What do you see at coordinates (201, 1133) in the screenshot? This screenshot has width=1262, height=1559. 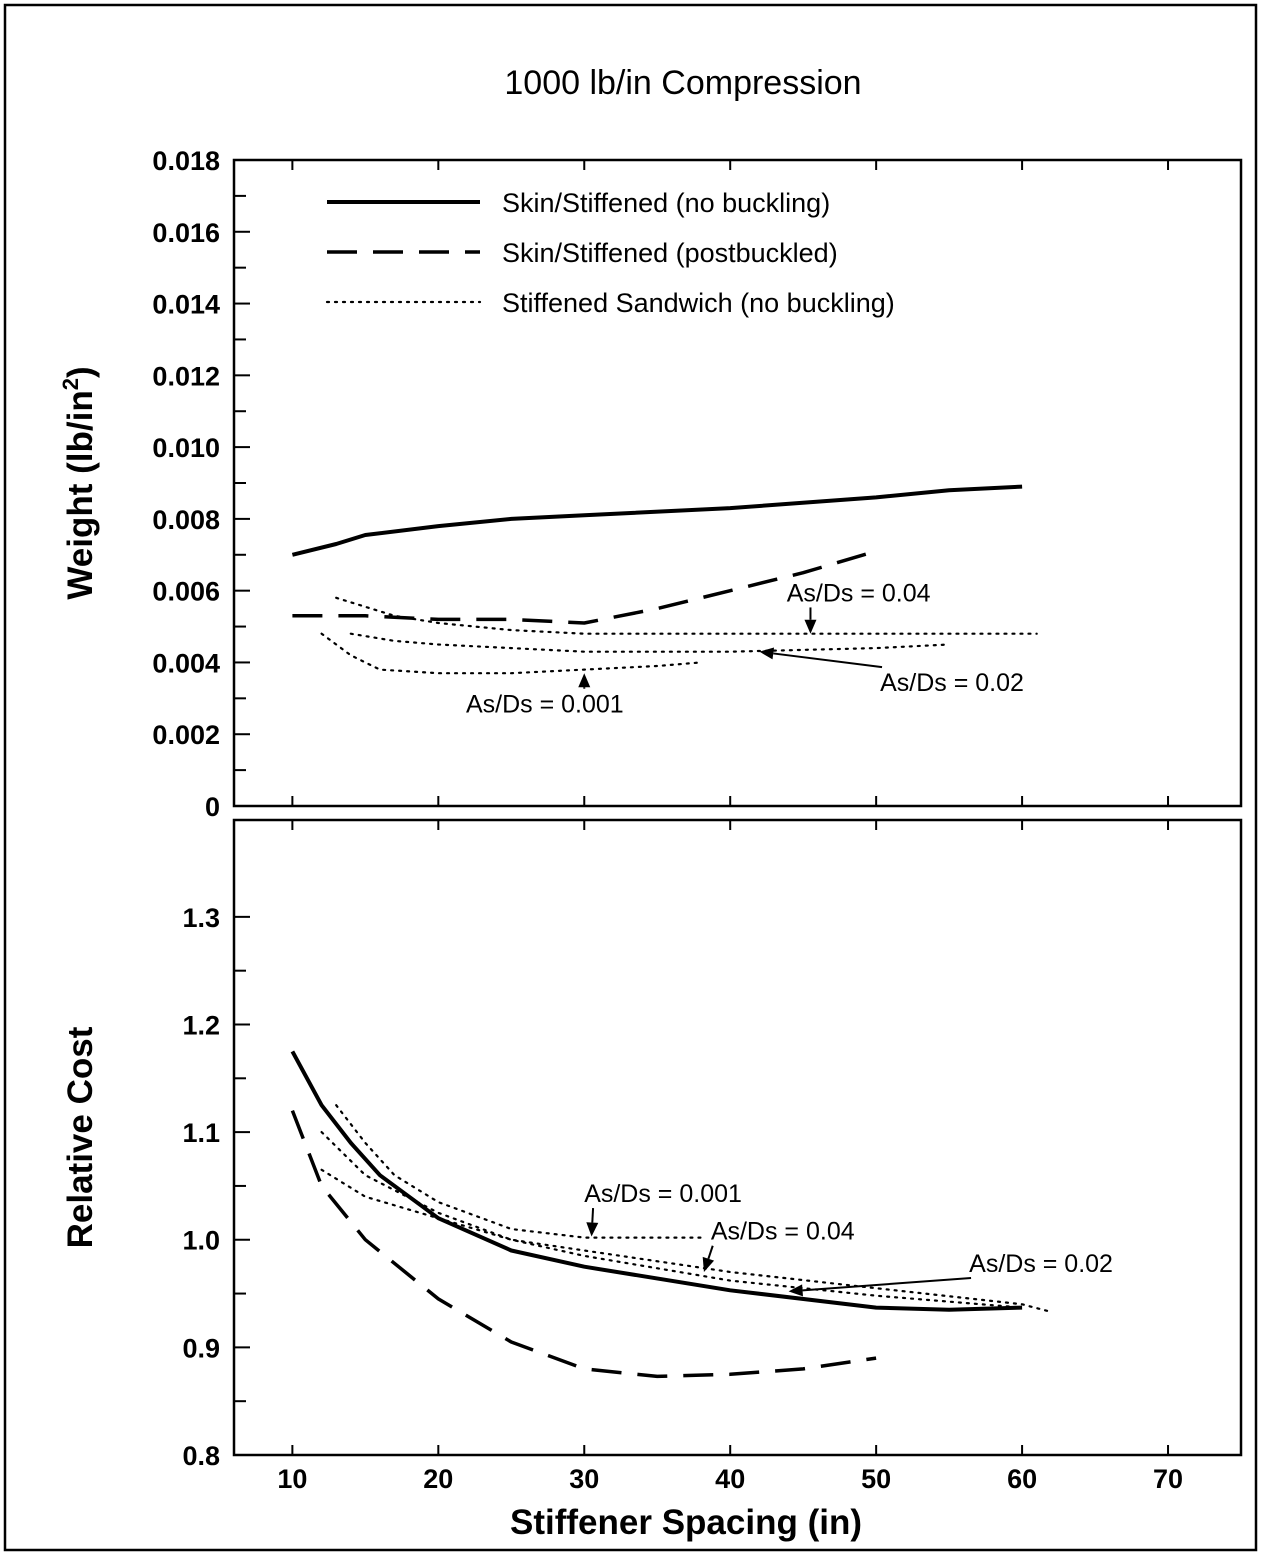 I see `y-tick-label: 1.1` at bounding box center [201, 1133].